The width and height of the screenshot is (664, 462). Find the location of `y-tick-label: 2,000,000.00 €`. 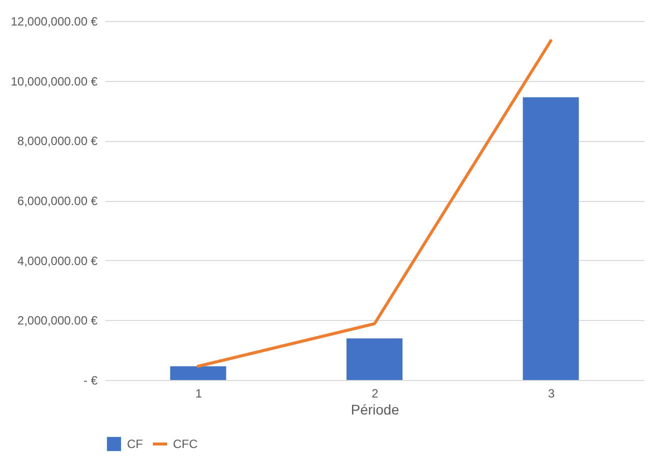

y-tick-label: 2,000,000.00 € is located at coordinates (57, 321).